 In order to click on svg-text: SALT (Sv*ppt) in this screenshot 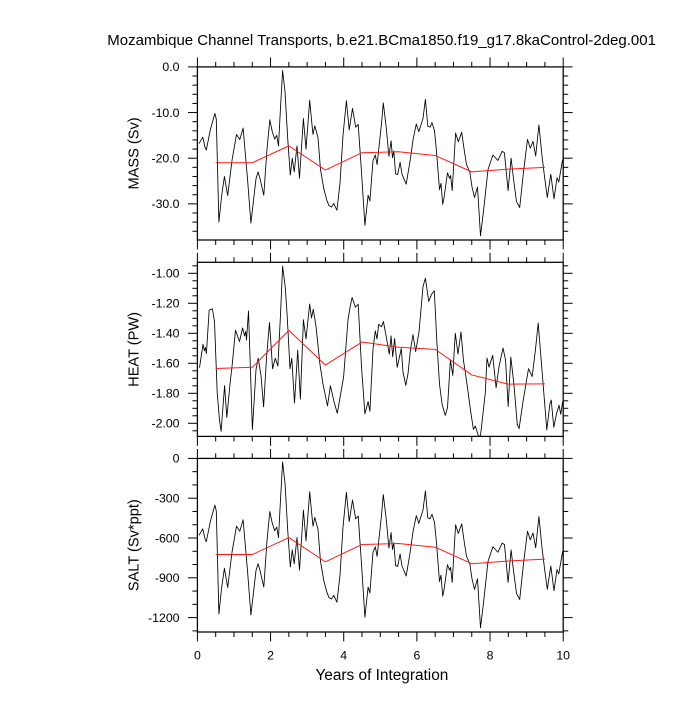, I will do `click(135, 545)`.